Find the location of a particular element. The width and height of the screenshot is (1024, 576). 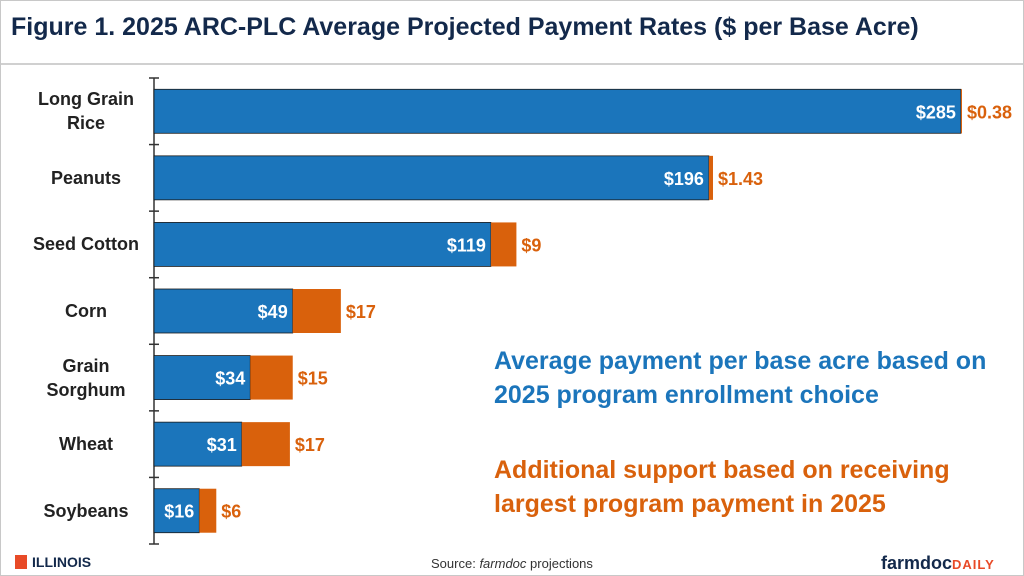

logo-sub: DAILY is located at coordinates (973, 564).